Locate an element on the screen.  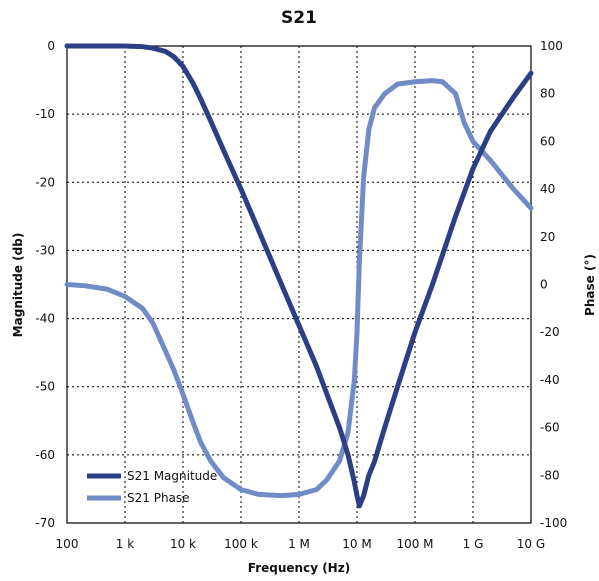
y2-tick-label: 80 is located at coordinates (547, 94).